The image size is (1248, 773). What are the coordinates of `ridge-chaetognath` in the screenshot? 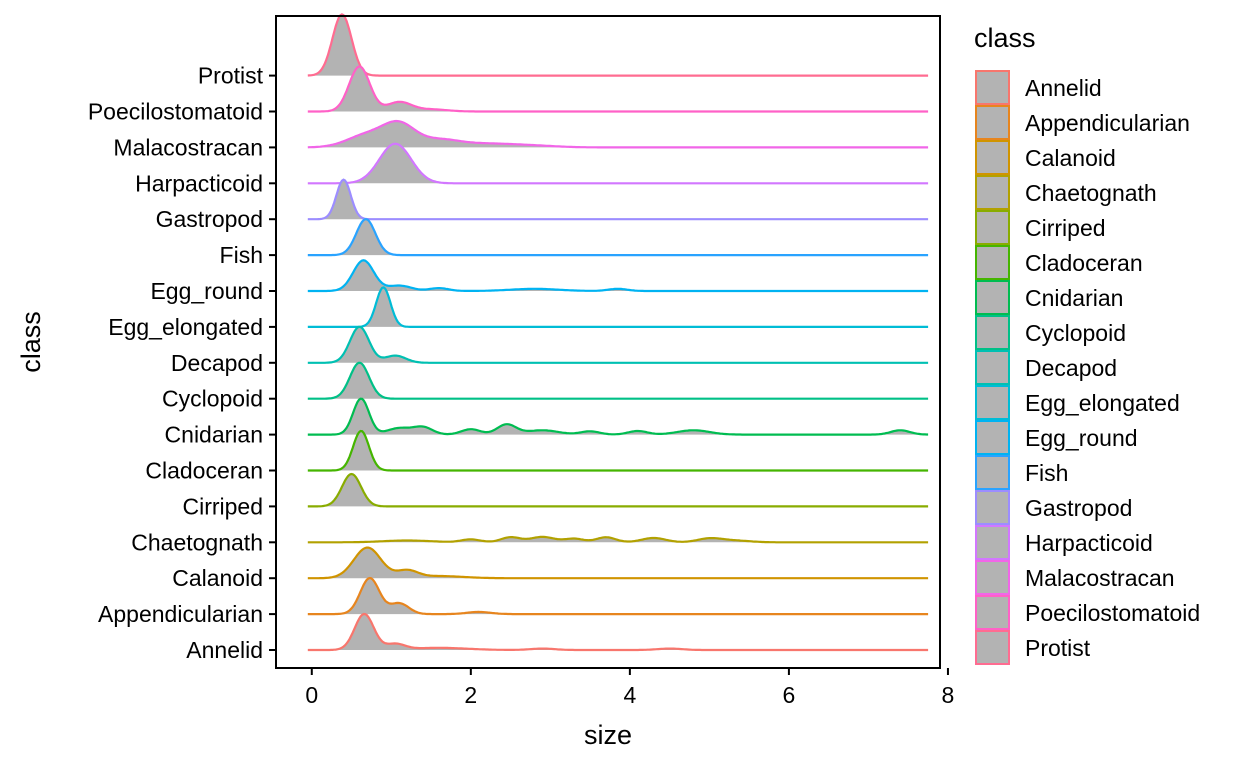 It's located at (618, 539).